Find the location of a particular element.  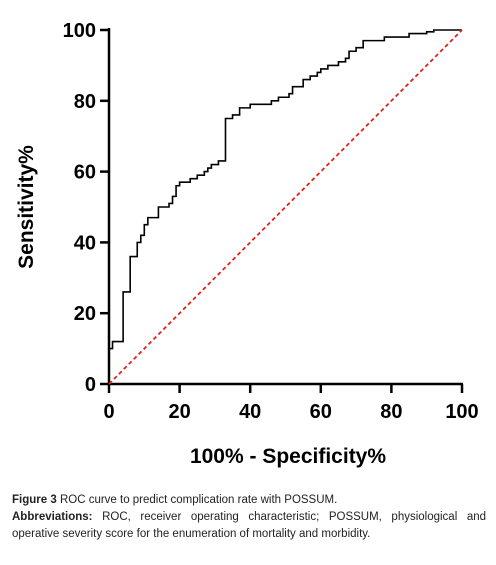

x-tick-label: 60 is located at coordinates (321, 412).